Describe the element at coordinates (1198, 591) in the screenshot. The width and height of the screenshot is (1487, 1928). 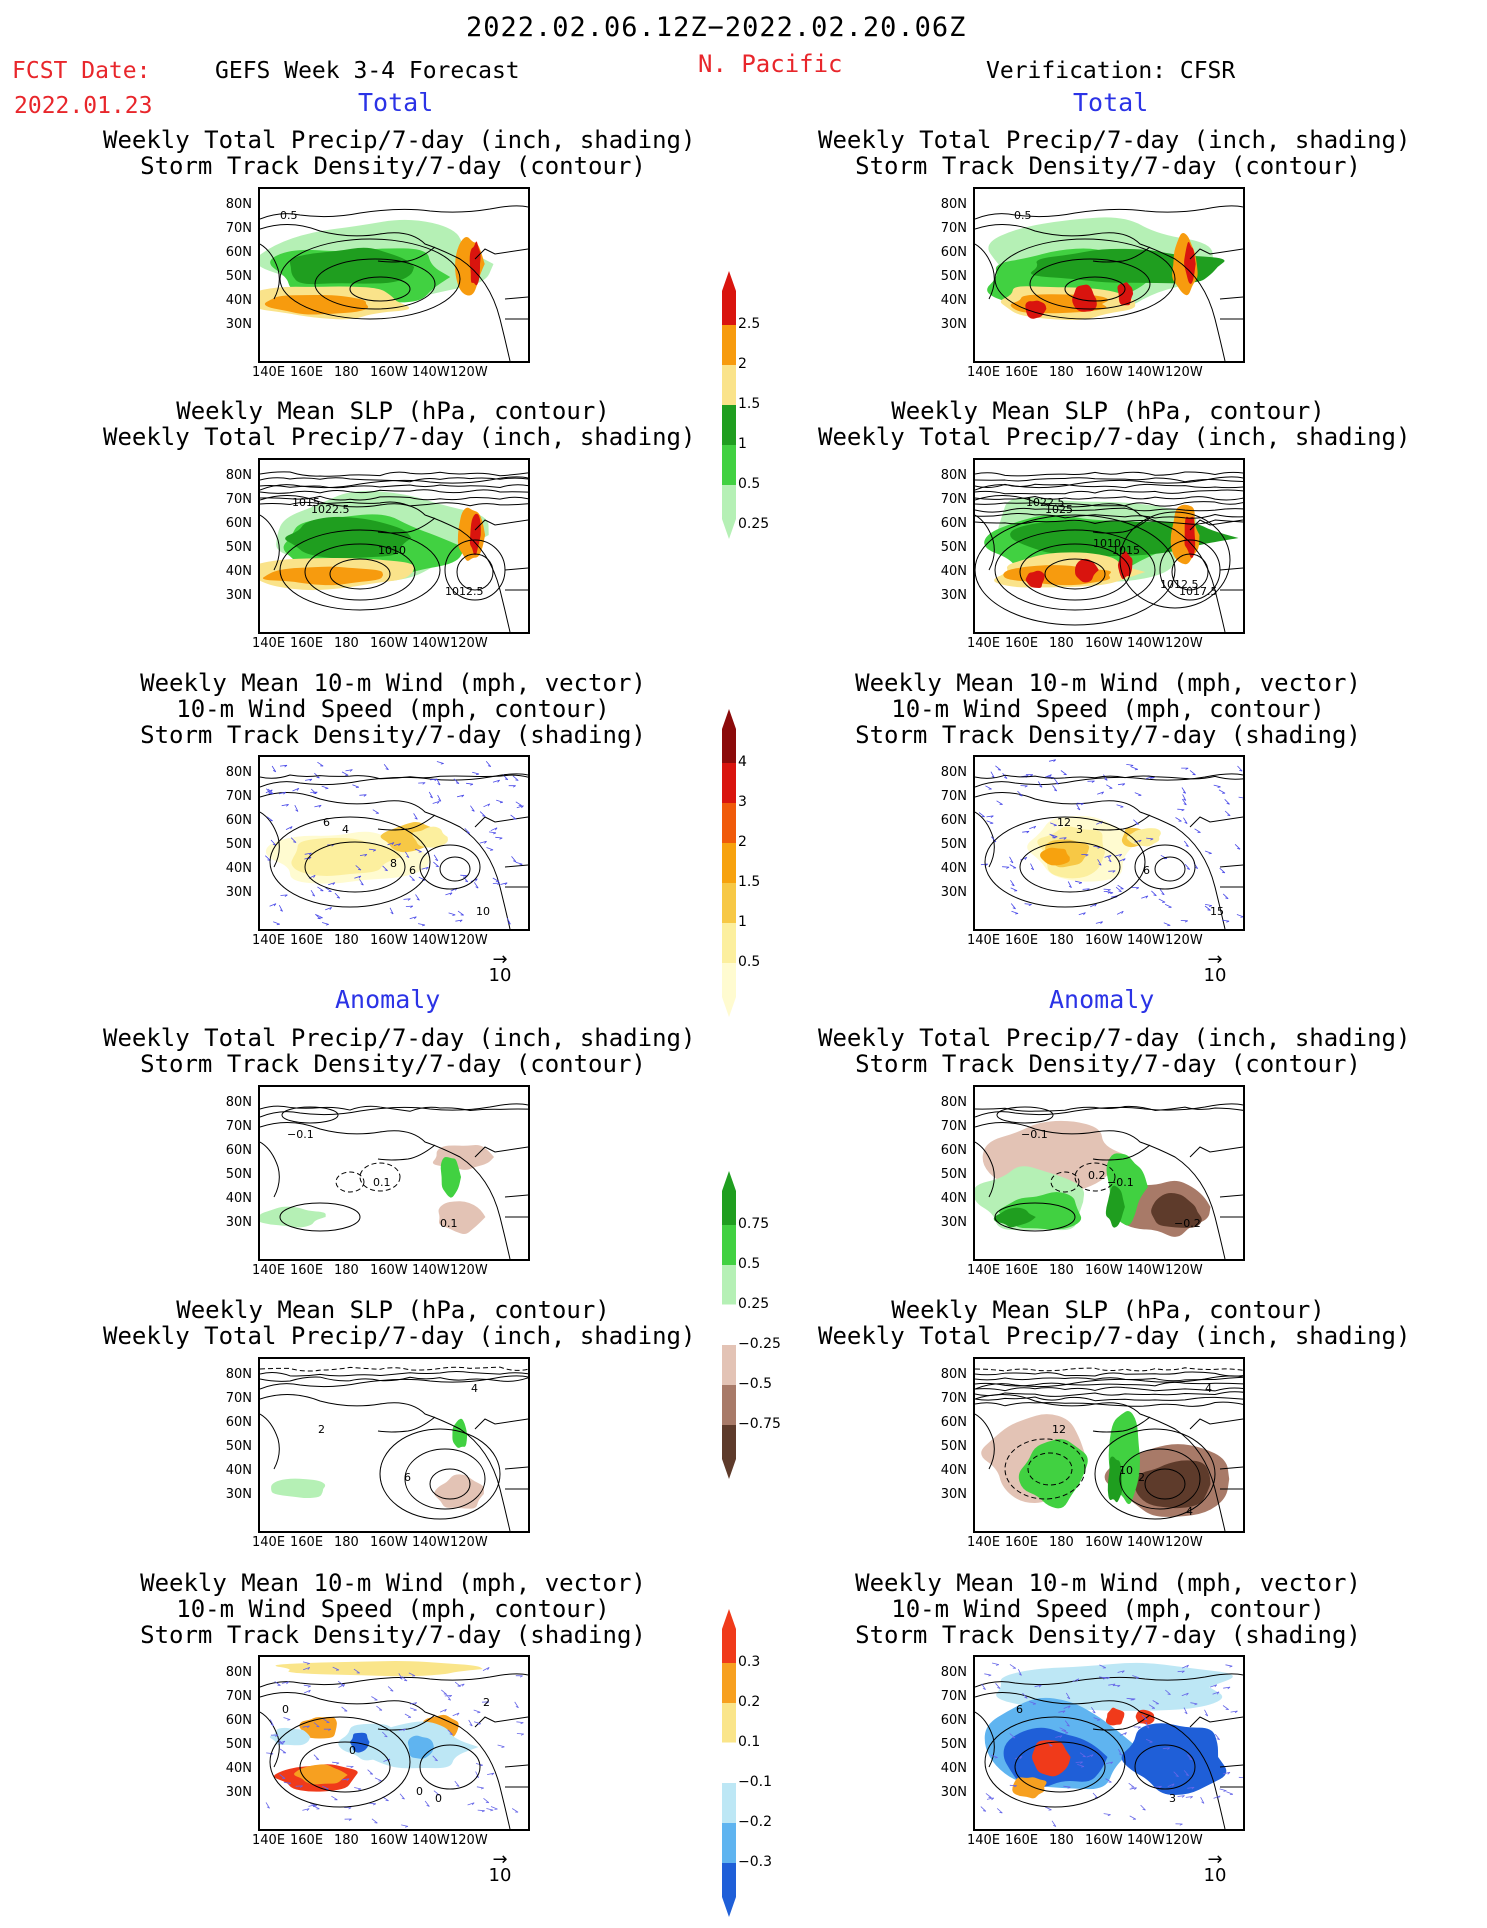
I see `contour-label: 1017.5` at that location.